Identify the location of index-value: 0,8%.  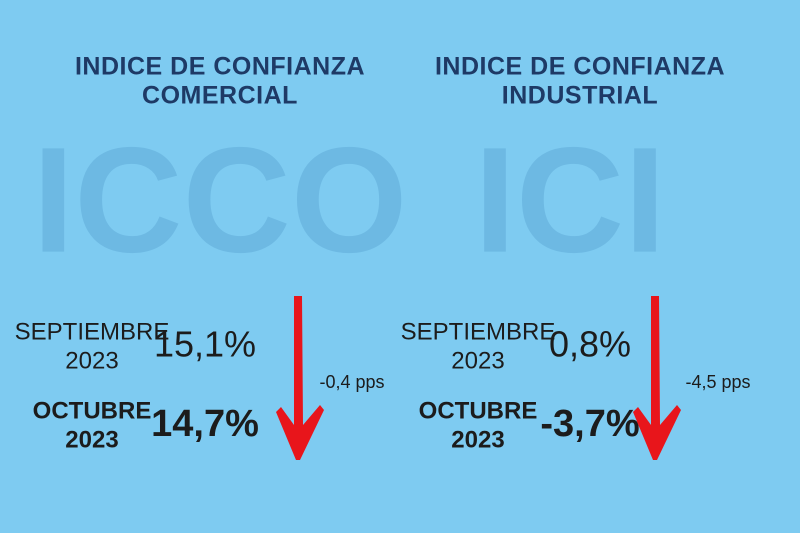
(590, 344).